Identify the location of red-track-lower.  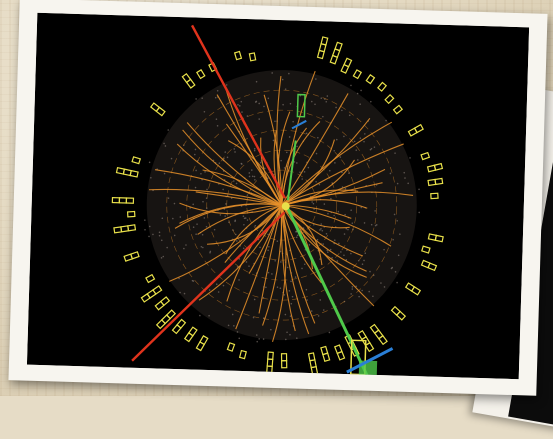
(208, 286).